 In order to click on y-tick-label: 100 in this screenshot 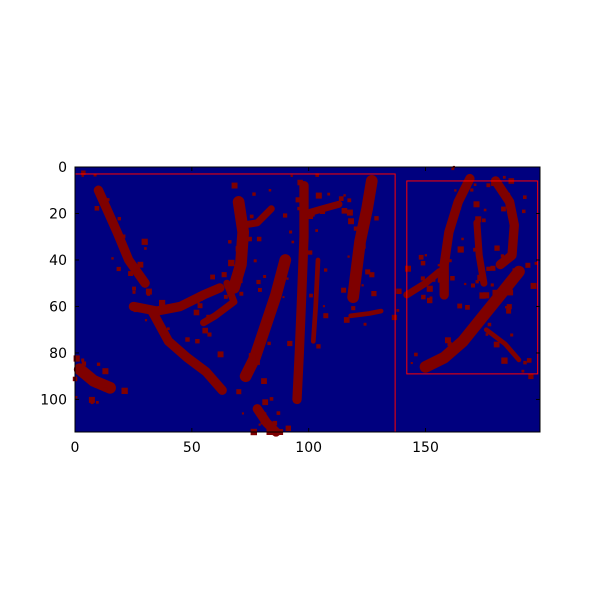, I will do `click(53, 400)`.